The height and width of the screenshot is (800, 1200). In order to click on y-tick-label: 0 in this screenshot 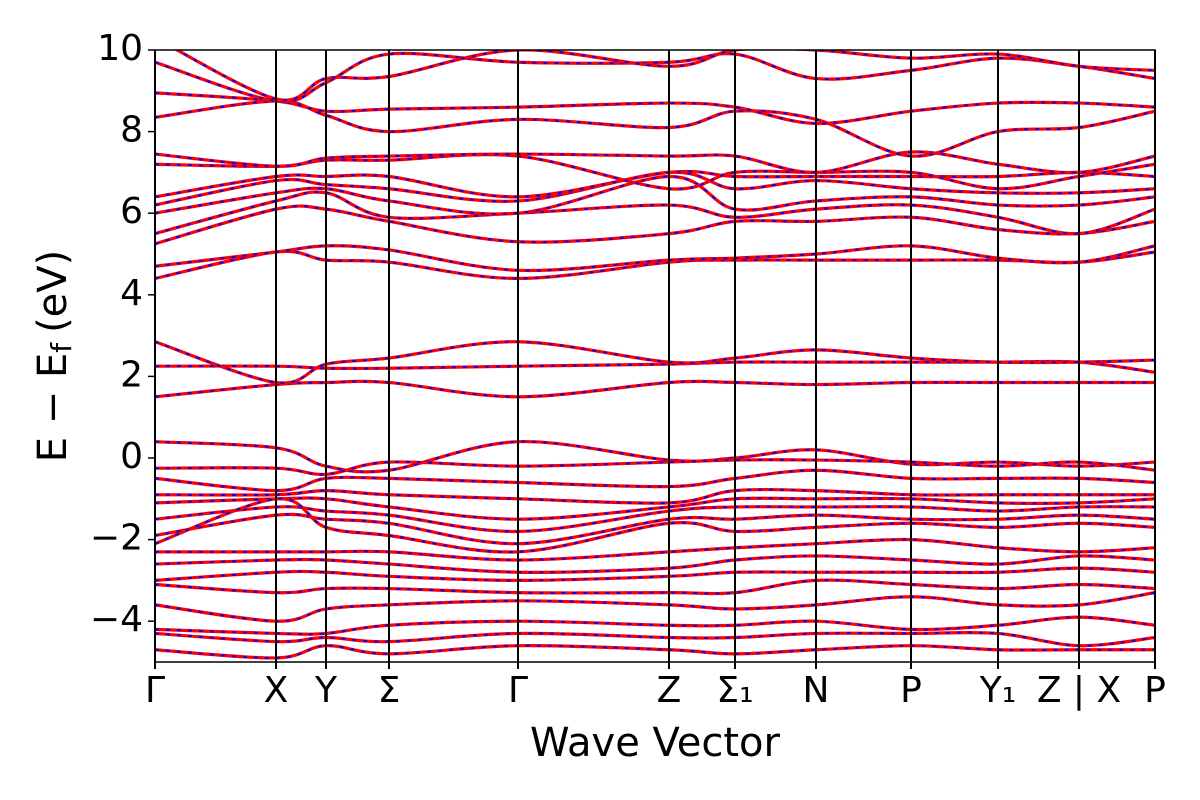, I will do `click(131, 456)`.